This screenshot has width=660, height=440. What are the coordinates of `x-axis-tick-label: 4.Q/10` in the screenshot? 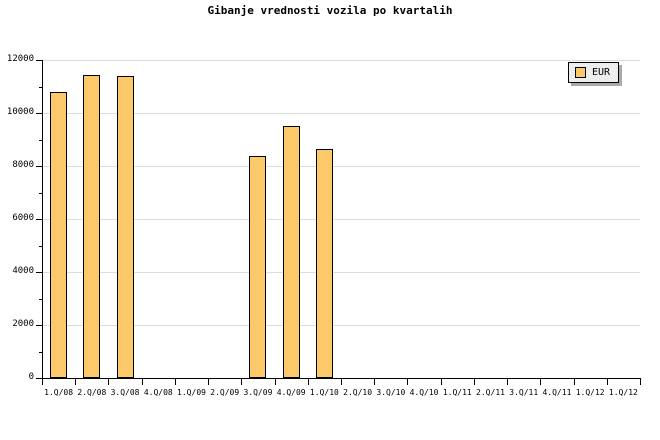 It's located at (424, 392).